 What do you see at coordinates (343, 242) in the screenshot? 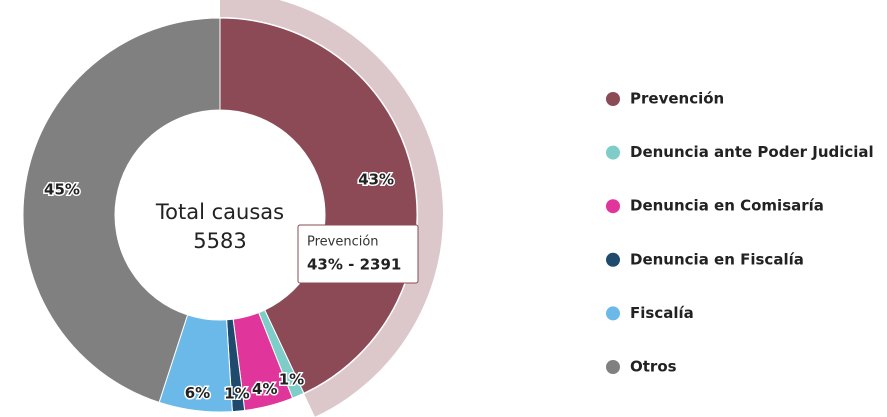
I see `tooltip-title: Prevención` at bounding box center [343, 242].